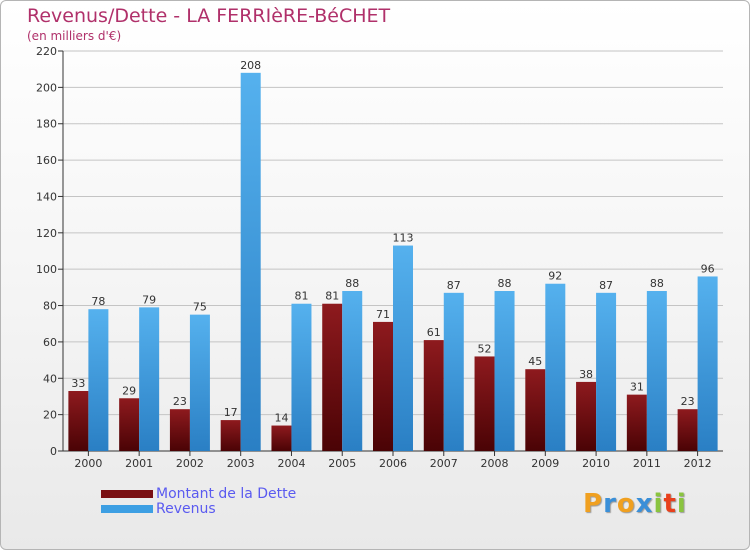  Describe the element at coordinates (342, 463) in the screenshot. I see `x-tick-label: 2005` at that location.